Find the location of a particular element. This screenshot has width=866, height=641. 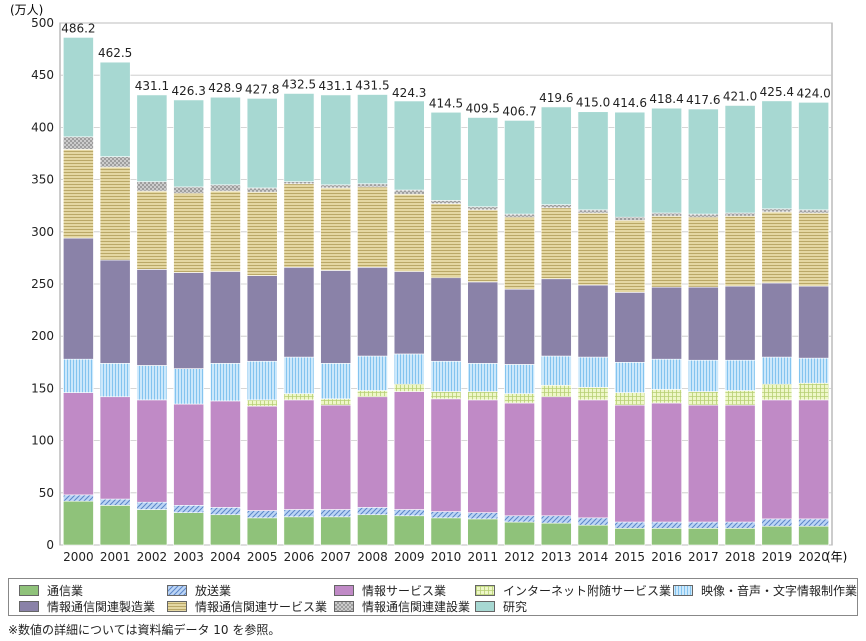

x-tick-label: 2016 is located at coordinates (666, 557).